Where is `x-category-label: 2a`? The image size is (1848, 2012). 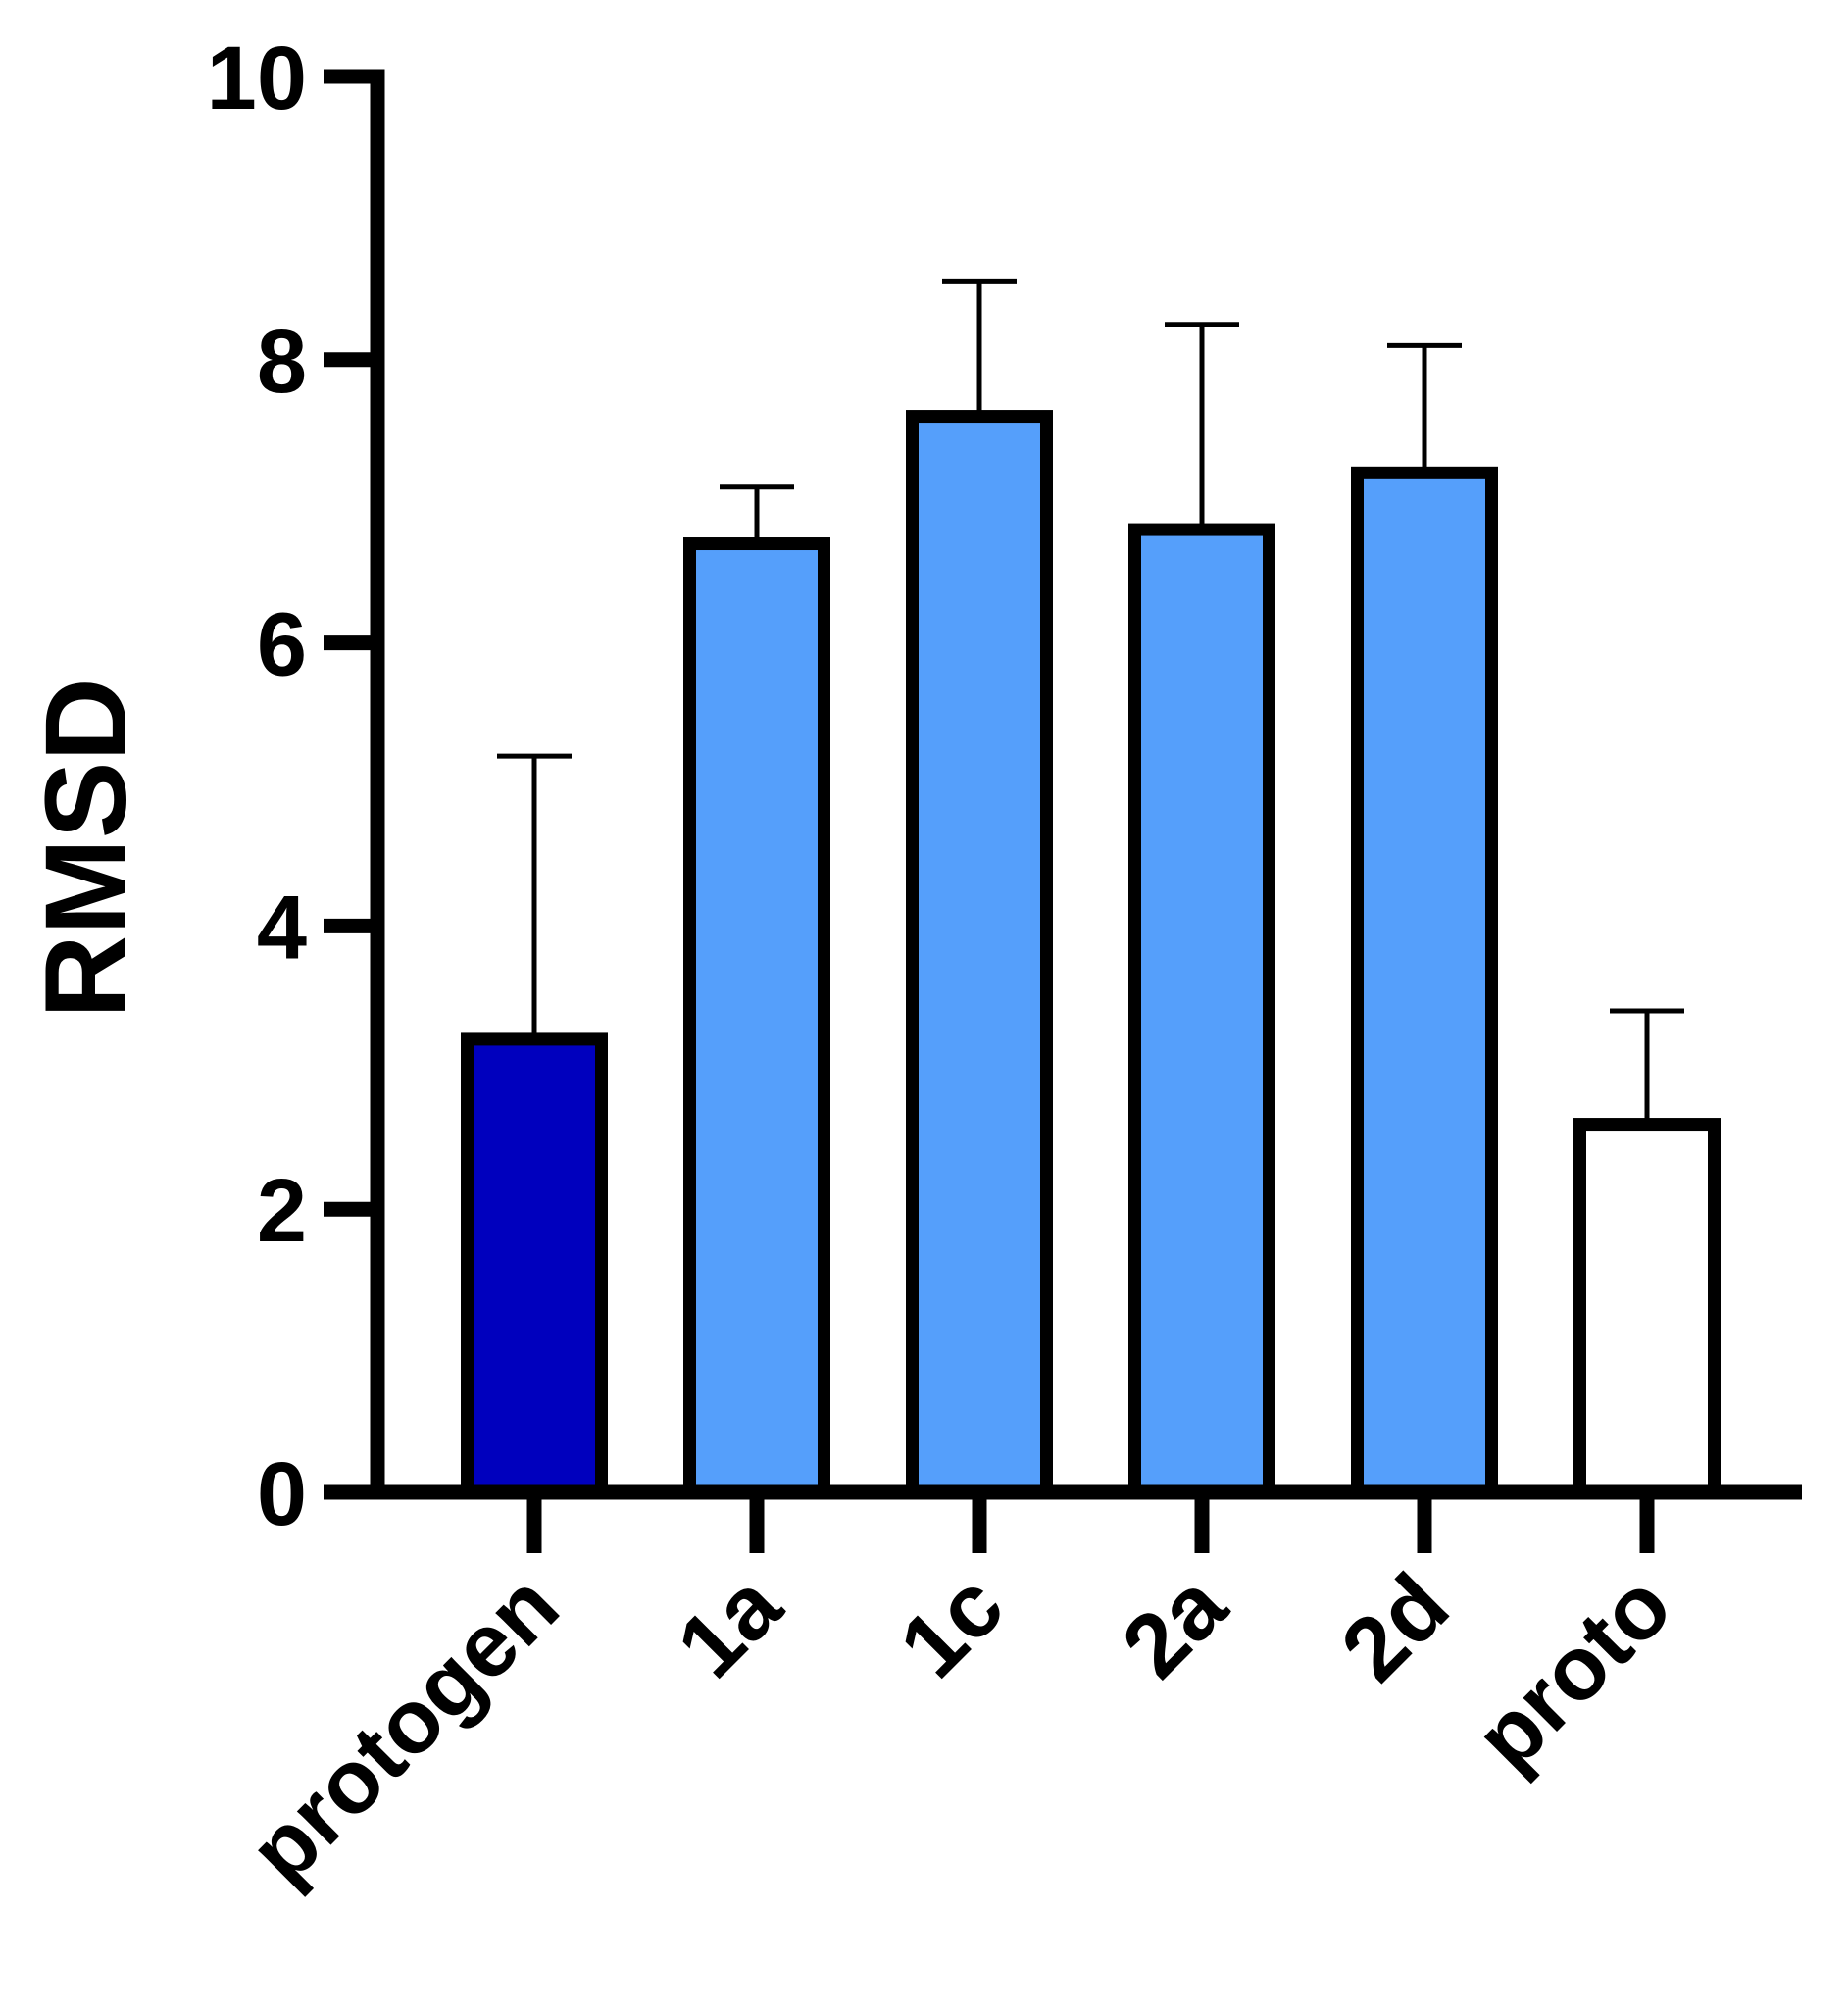
x-category-label: 2a is located at coordinates (1175, 1625).